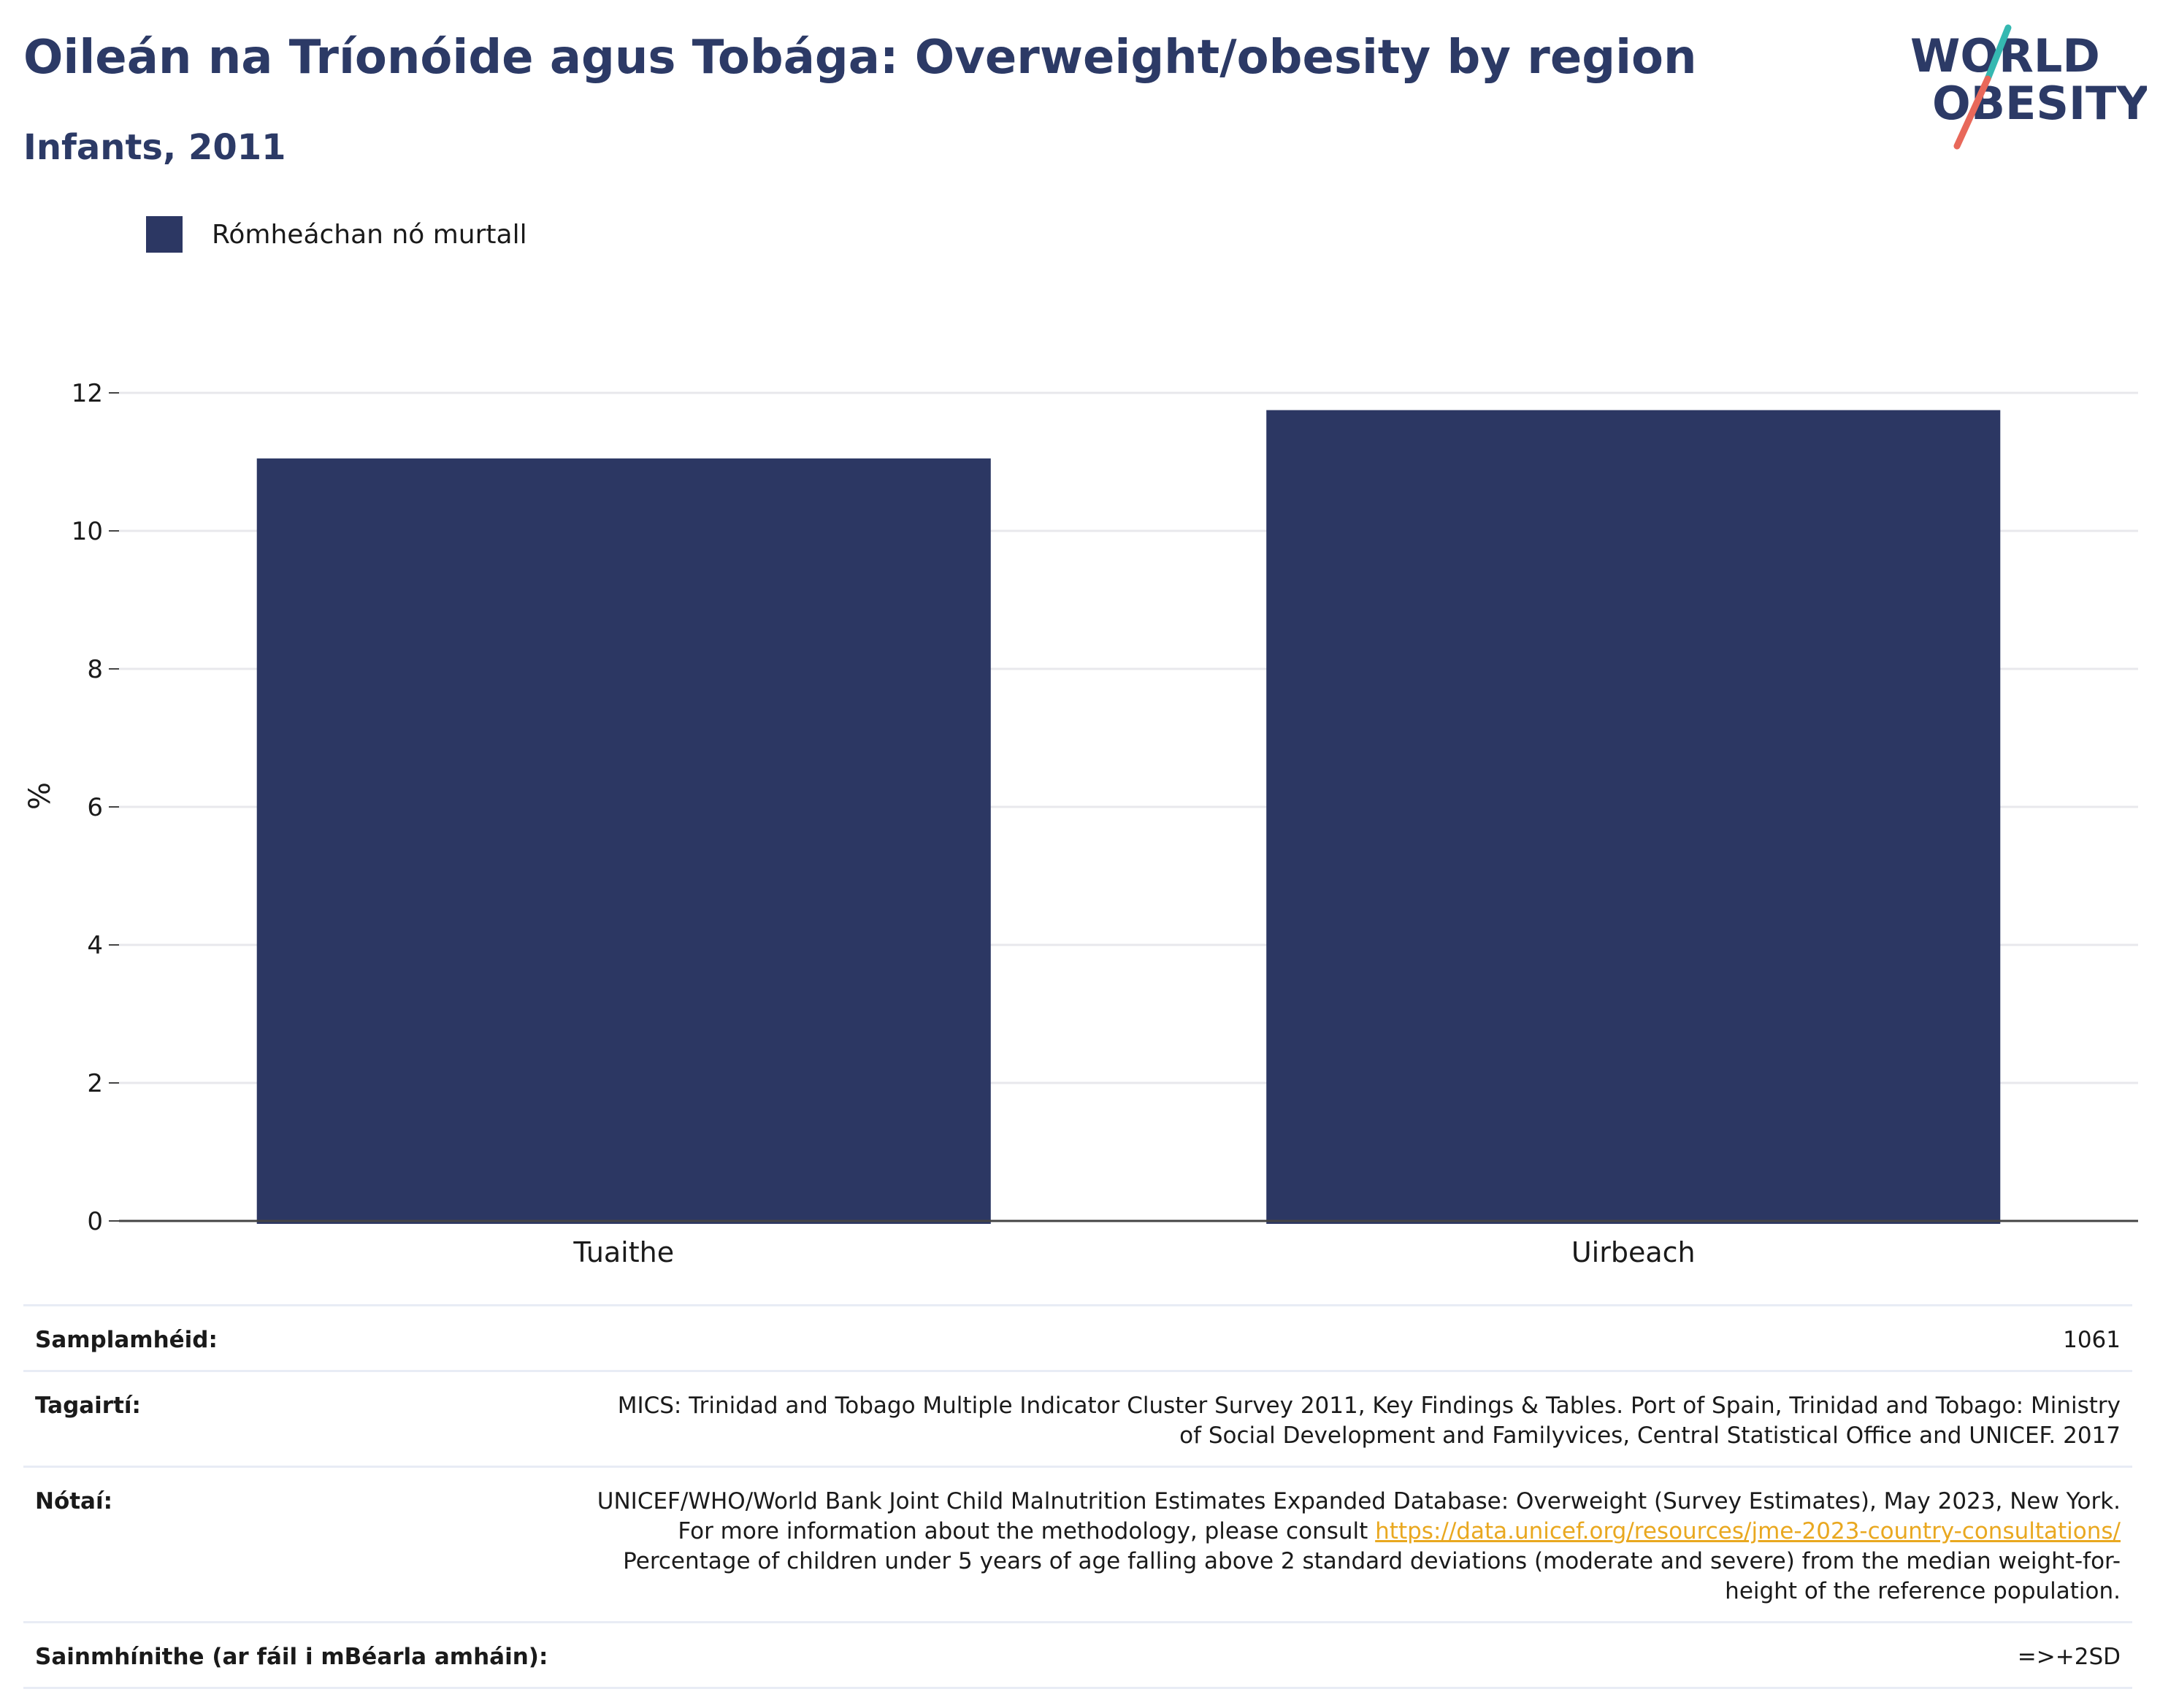 This screenshot has width=2160, height=1708. What do you see at coordinates (164, 234) in the screenshot?
I see `legend-swatch` at bounding box center [164, 234].